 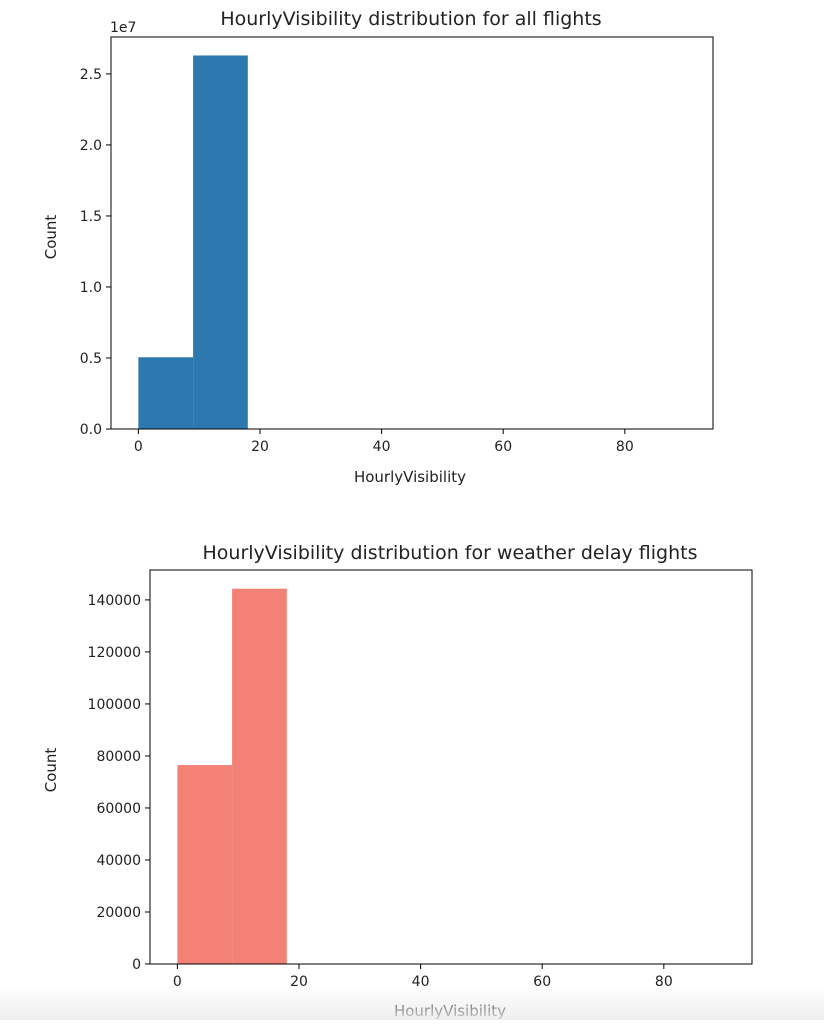 What do you see at coordinates (114, 601) in the screenshot?
I see `y-tick-label: 140000` at bounding box center [114, 601].